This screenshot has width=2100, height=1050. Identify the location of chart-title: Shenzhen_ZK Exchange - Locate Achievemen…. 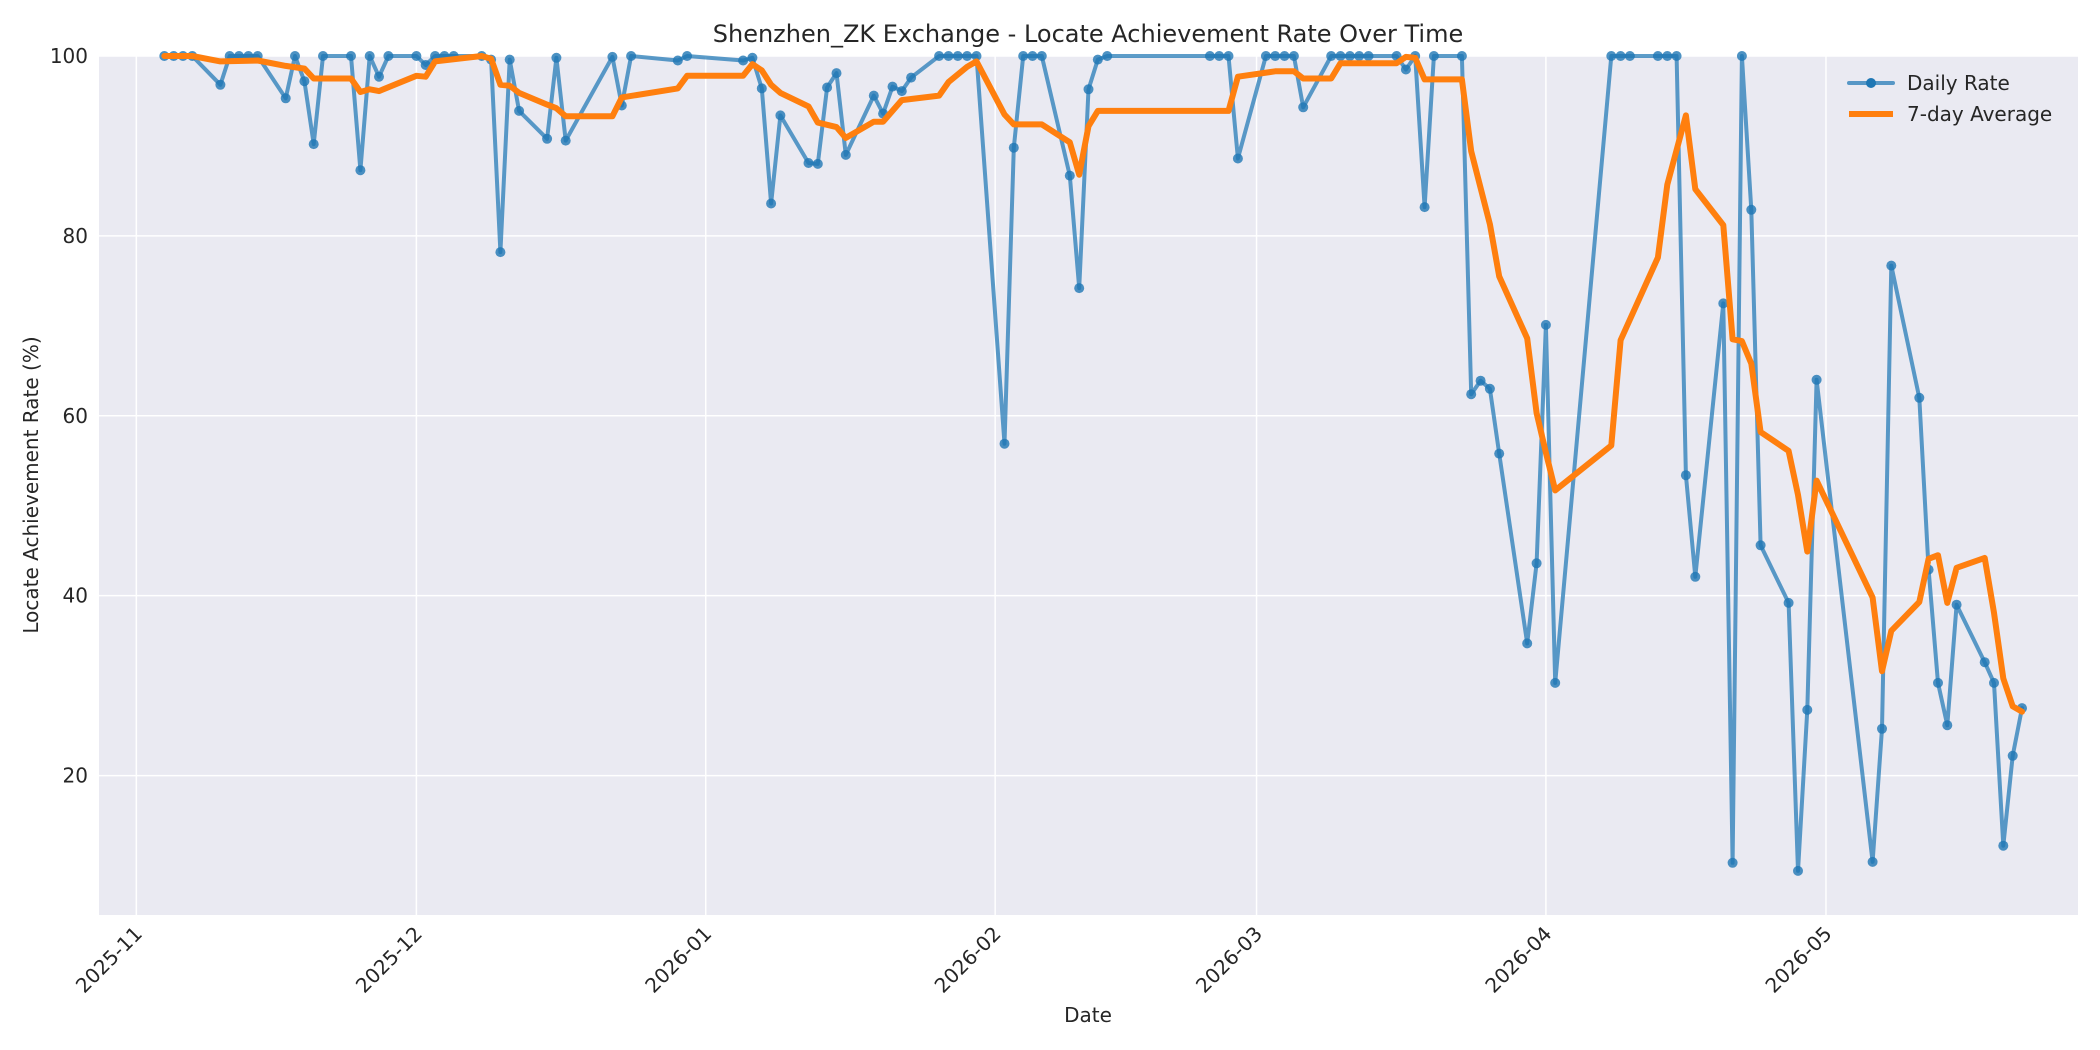
(1088, 34).